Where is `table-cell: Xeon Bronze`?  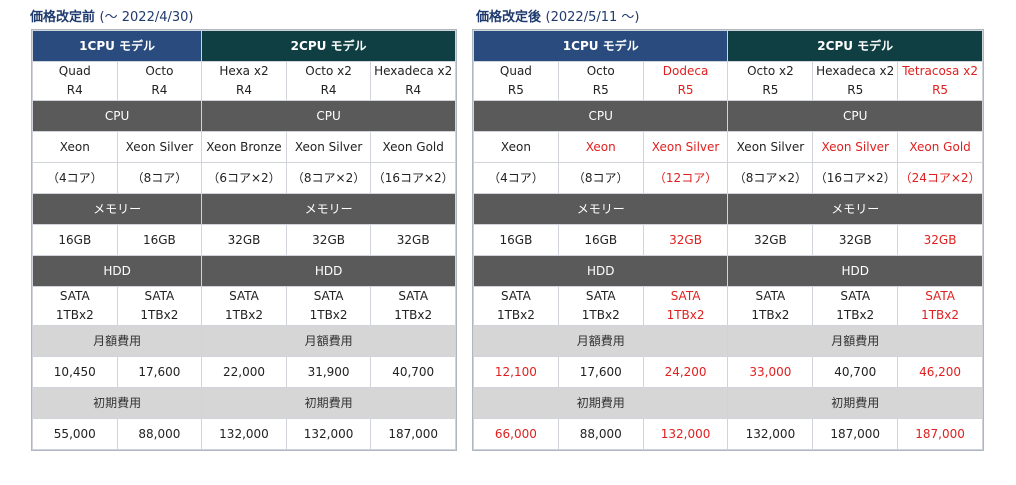 table-cell: Xeon Bronze is located at coordinates (244, 147).